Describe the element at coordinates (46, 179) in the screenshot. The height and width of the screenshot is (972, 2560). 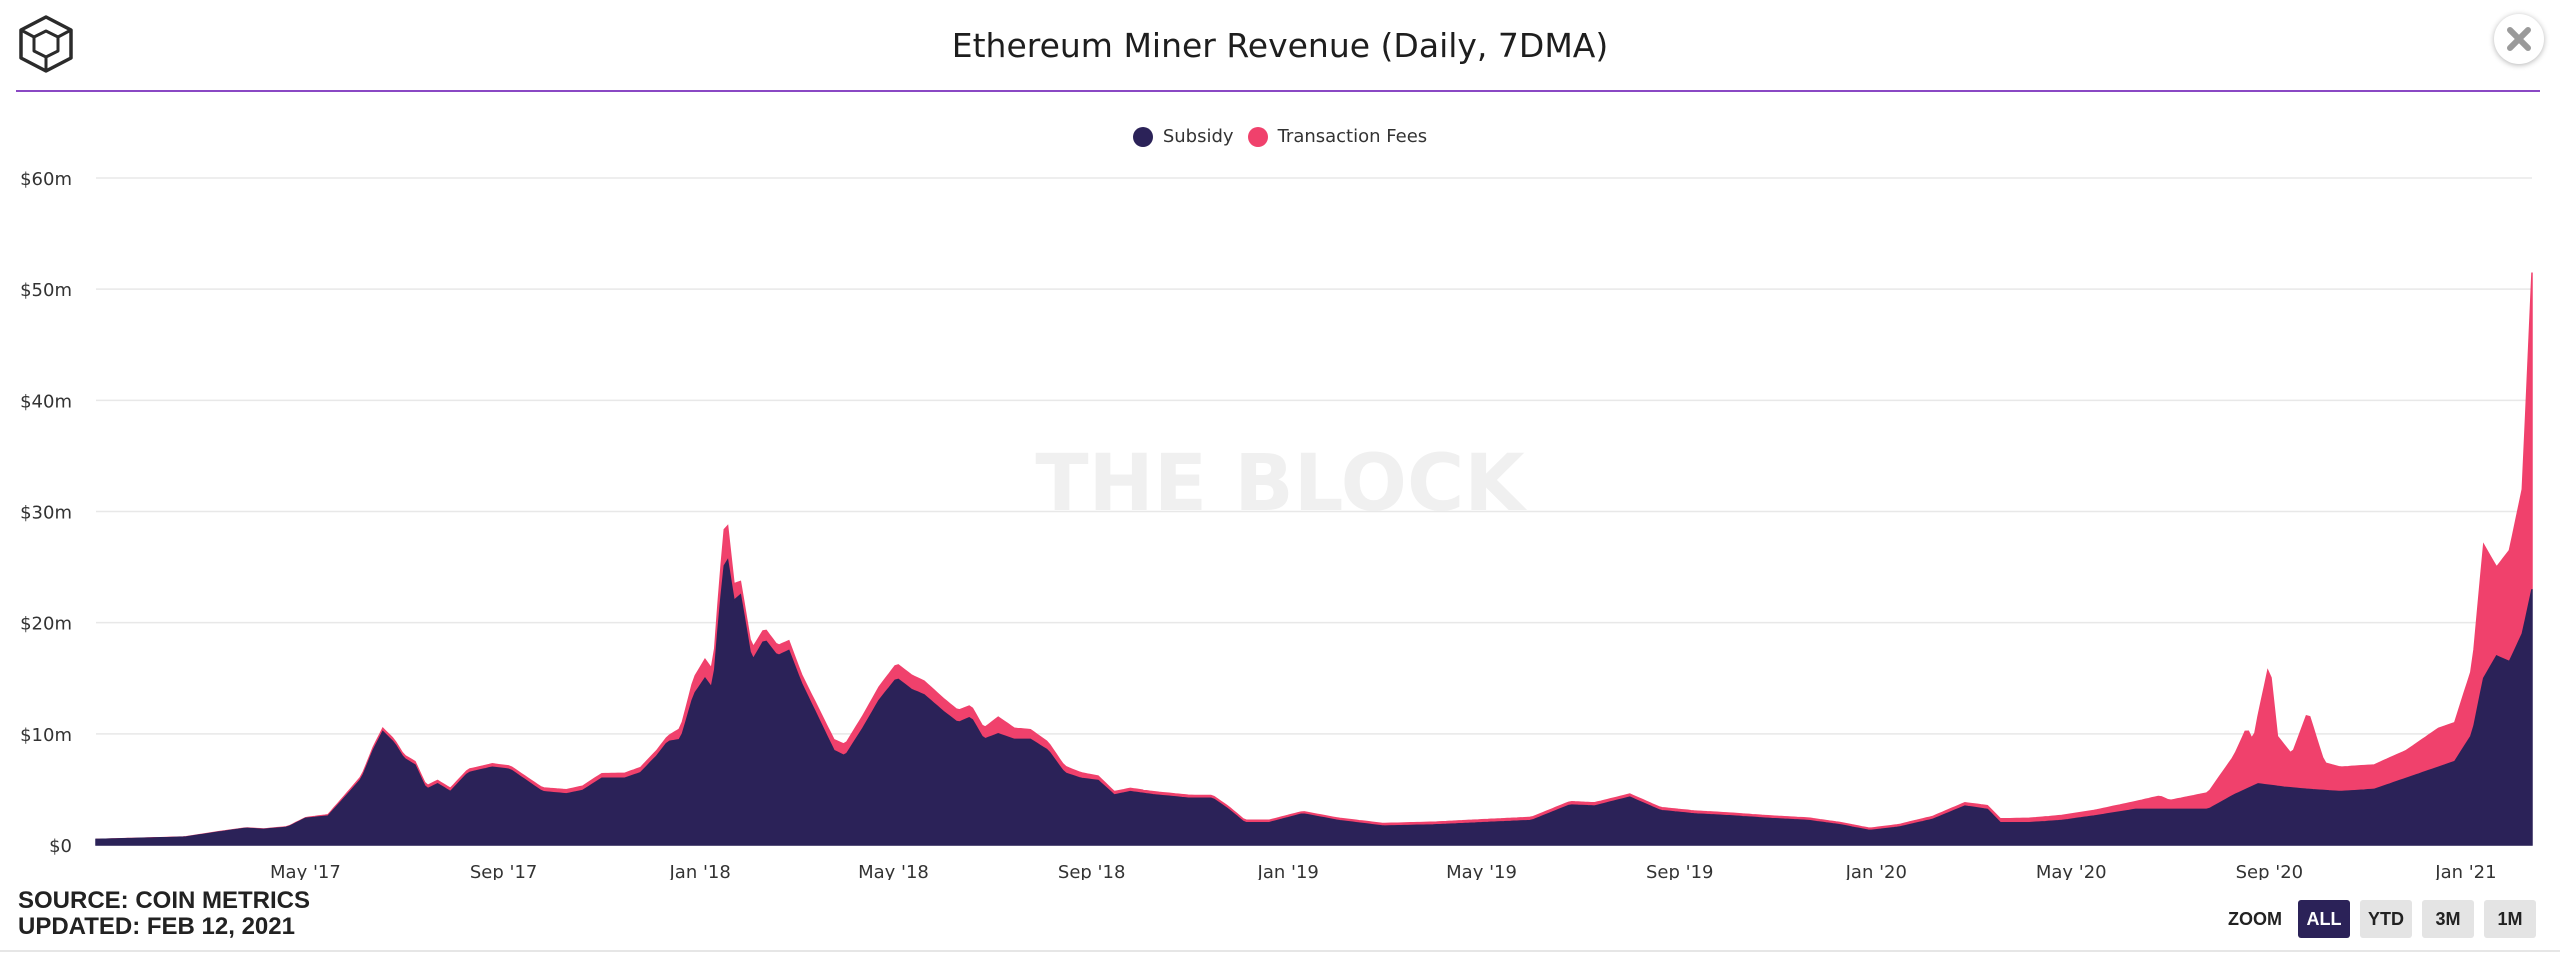
I see `y-tick-label: $60m` at that location.